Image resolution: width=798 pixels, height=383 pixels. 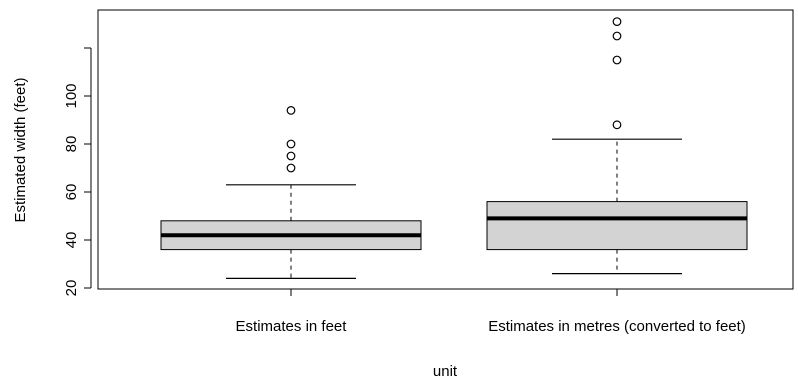 I want to click on x-axis-label: unit, so click(x=445, y=371).